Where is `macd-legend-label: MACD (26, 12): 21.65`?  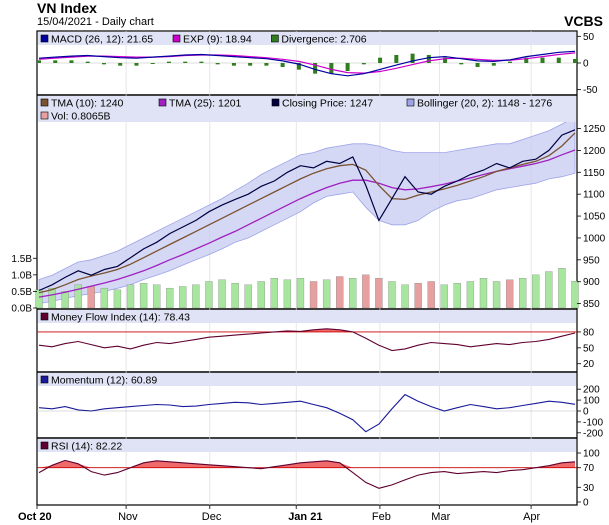
macd-legend-label: MACD (26, 12): 21.65 is located at coordinates (102, 40).